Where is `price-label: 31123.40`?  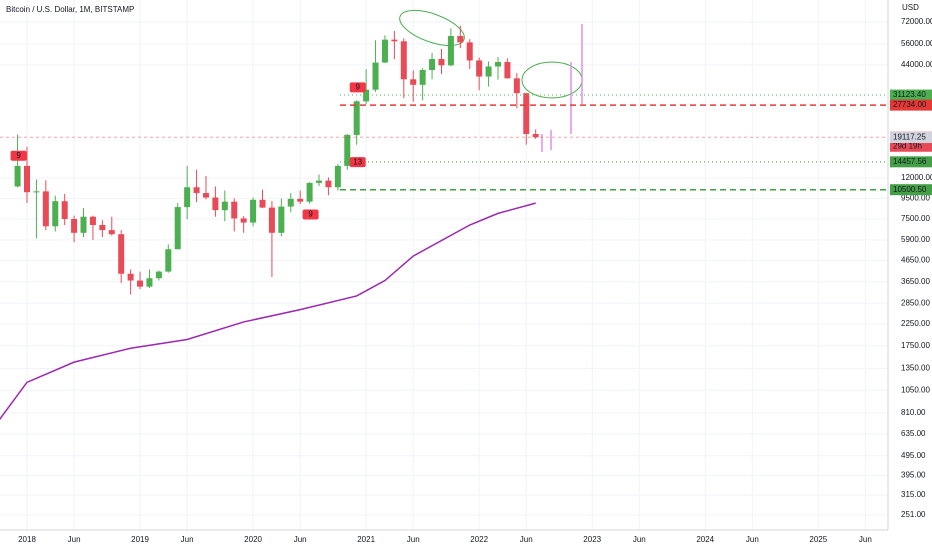
price-label: 31123.40 is located at coordinates (909, 94).